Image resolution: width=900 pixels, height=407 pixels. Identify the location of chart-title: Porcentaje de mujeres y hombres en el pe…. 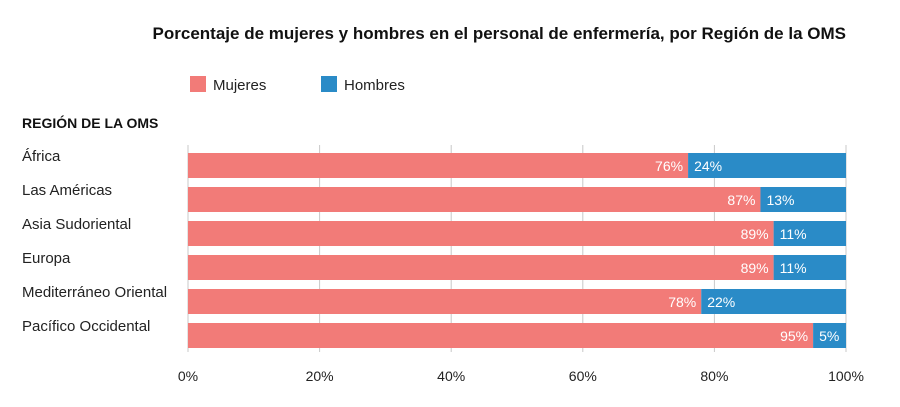
(499, 33).